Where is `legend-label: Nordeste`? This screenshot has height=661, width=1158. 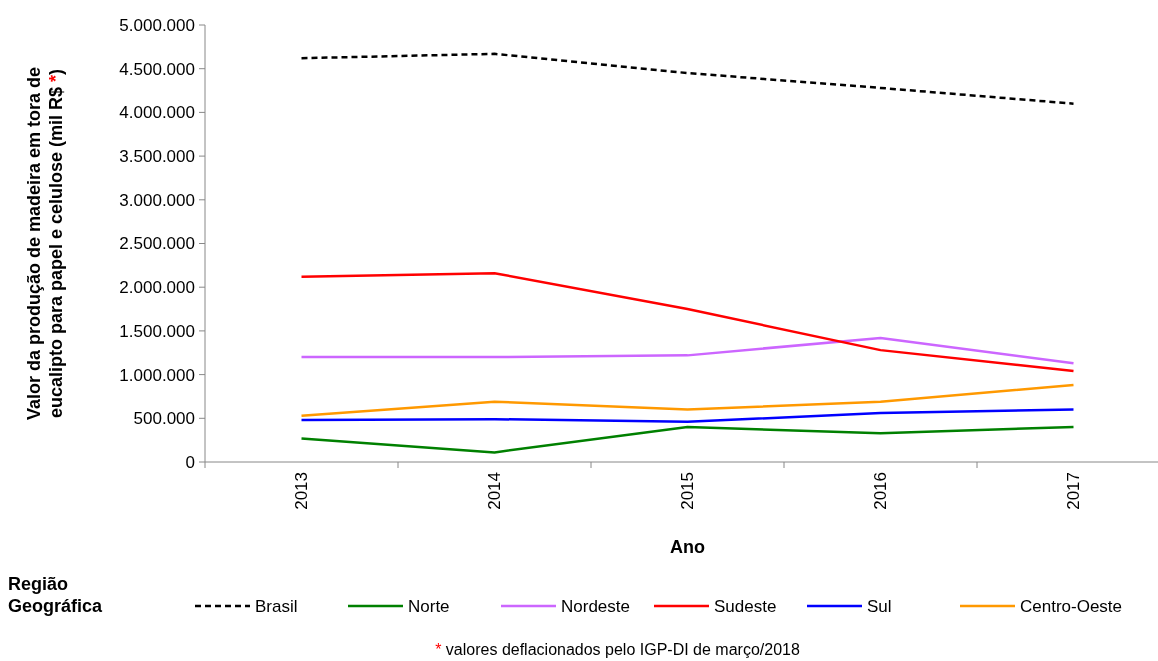 legend-label: Nordeste is located at coordinates (595, 606).